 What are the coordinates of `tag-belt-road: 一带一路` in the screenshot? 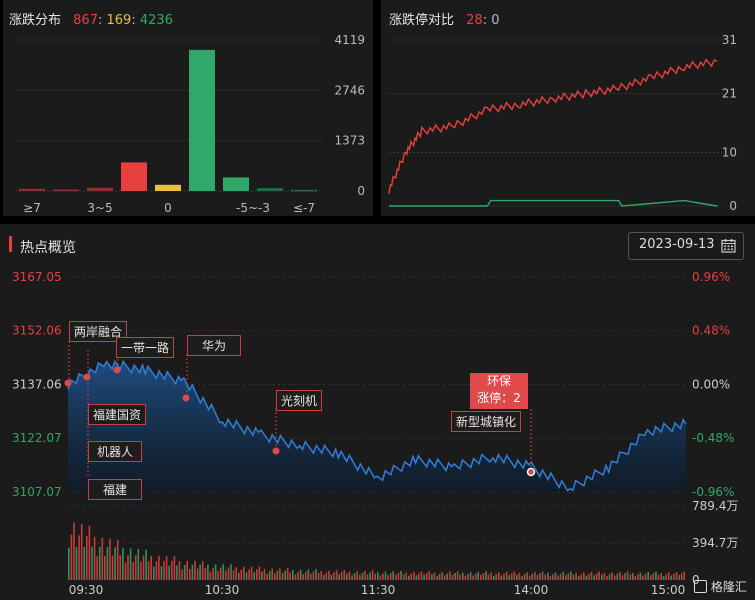 It's located at (145, 347).